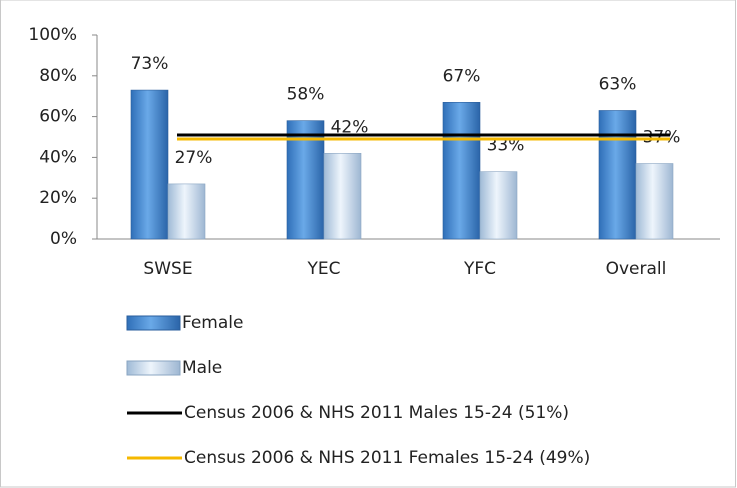 This screenshot has height=488, width=737. What do you see at coordinates (479, 269) in the screenshot?
I see `x-tick-label: YFC` at bounding box center [479, 269].